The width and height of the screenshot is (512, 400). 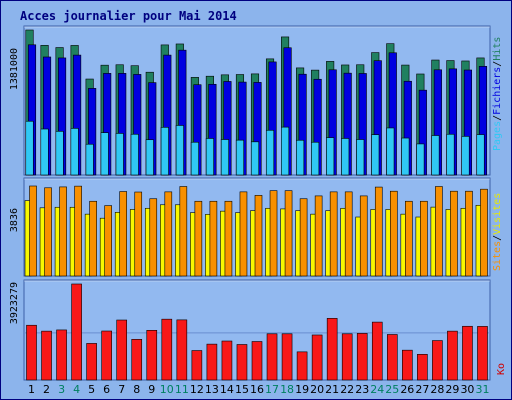 I want to click on x-tick-label: 20, so click(x=317, y=389).